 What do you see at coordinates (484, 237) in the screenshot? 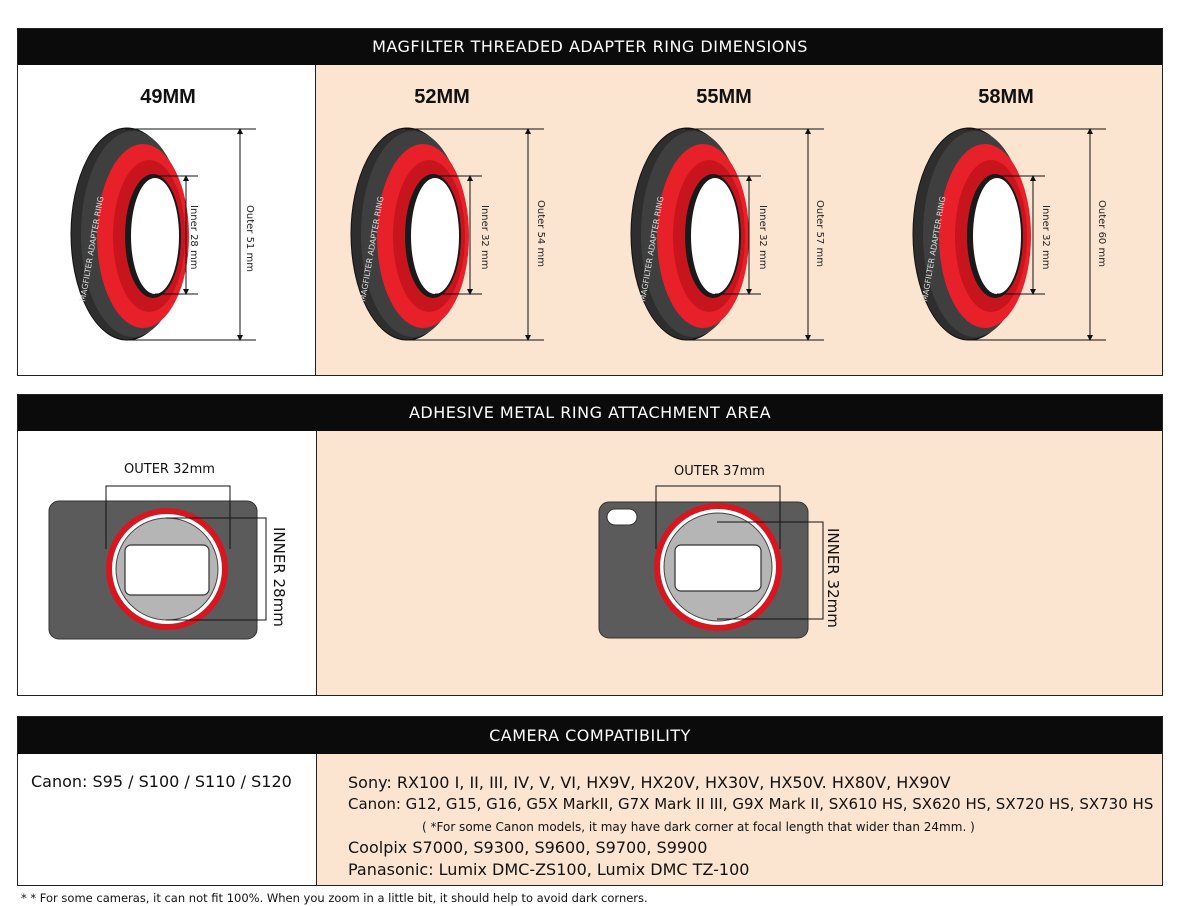
I see `inner-label-52: Inner 32 mm` at bounding box center [484, 237].